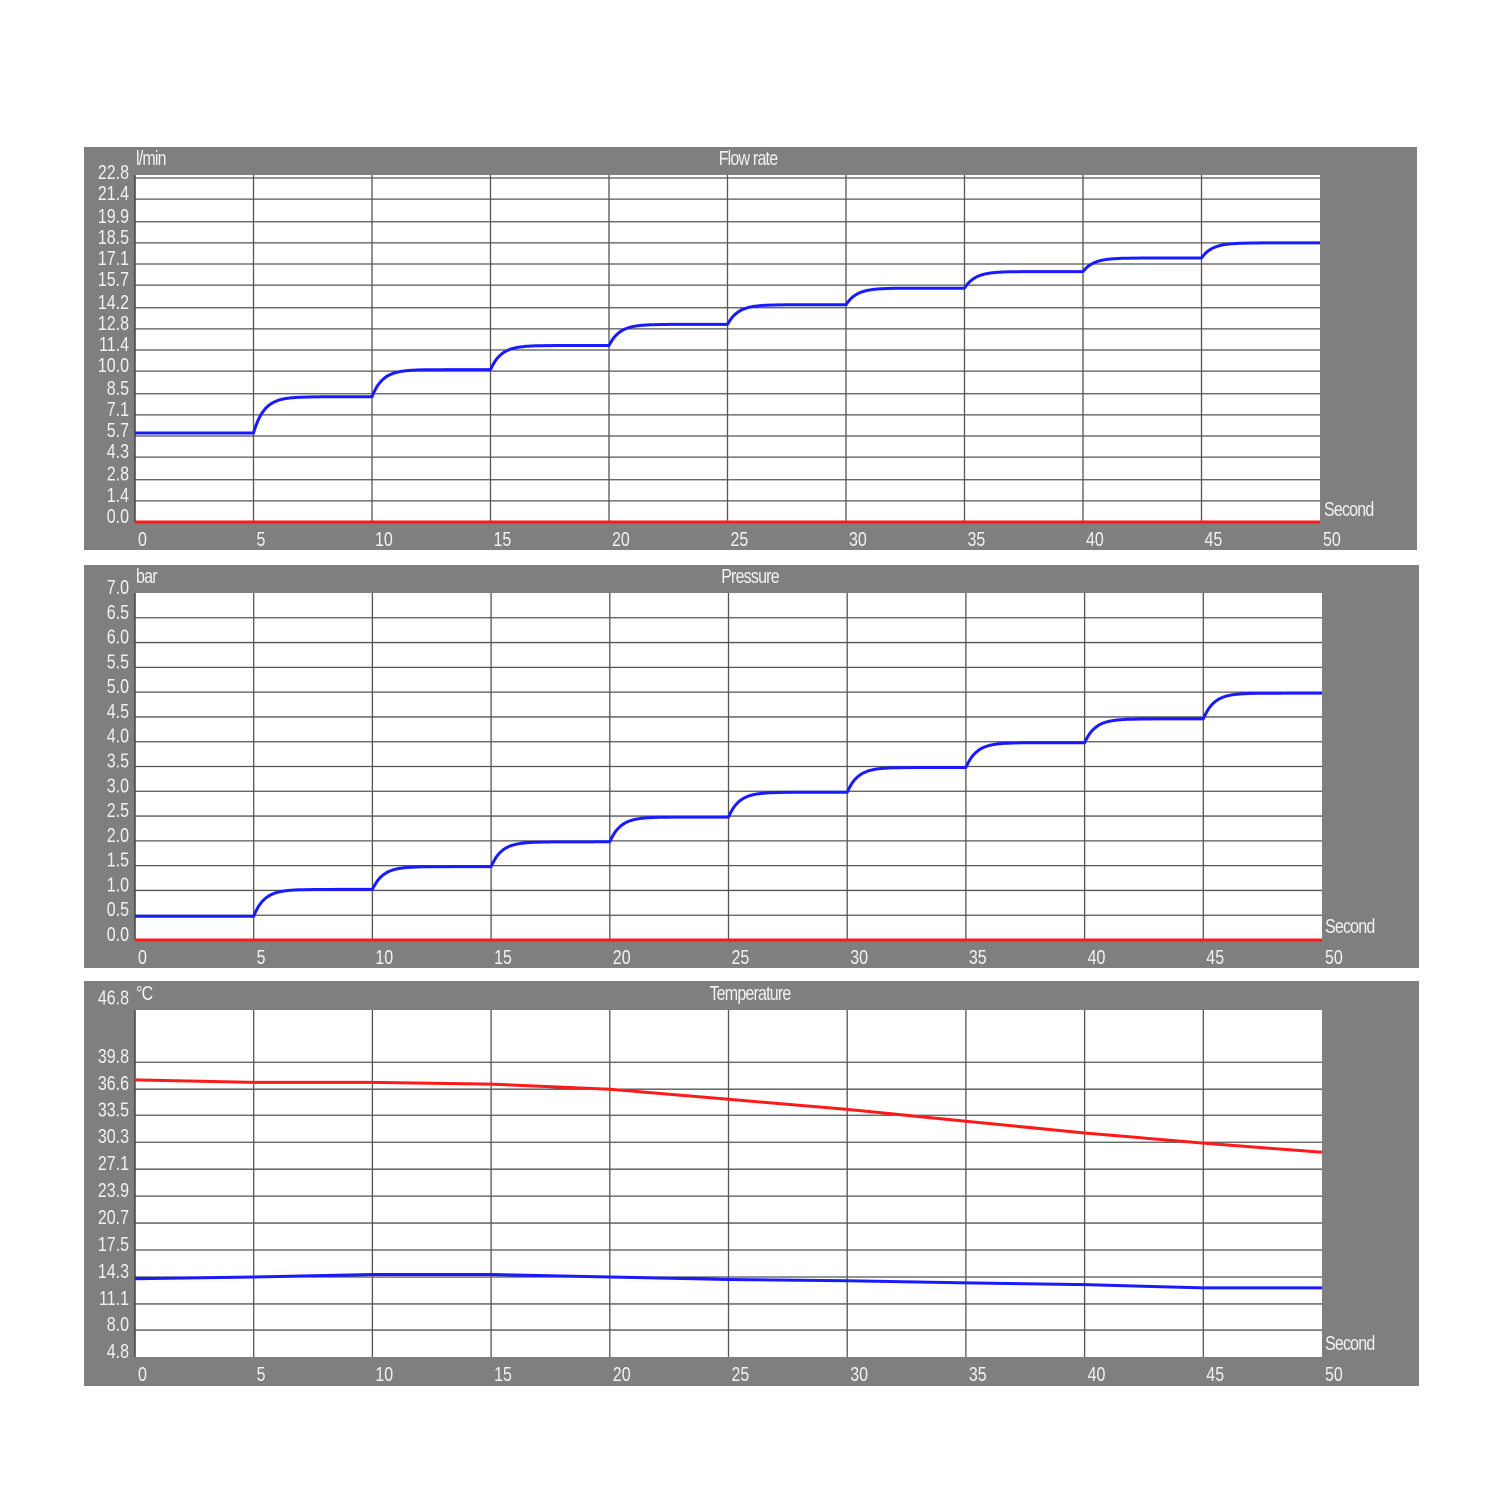 The image size is (1500, 1500). I want to click on temperature-unit-label: °C, so click(144, 994).